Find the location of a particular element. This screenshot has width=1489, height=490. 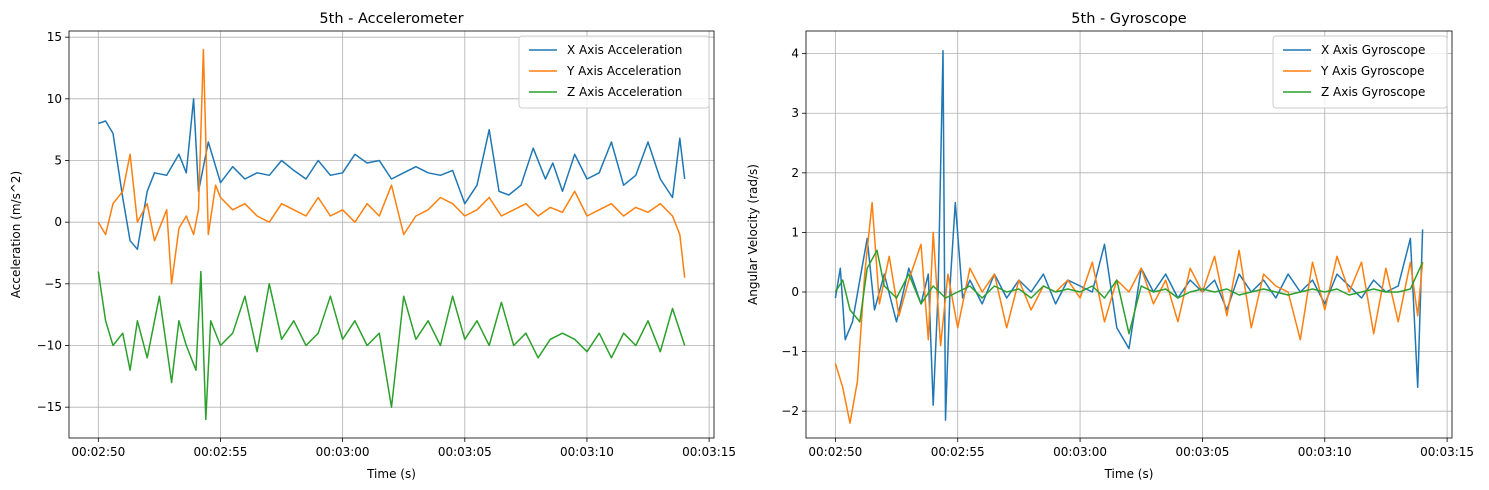

acc-series-x-line is located at coordinates (392, 174).